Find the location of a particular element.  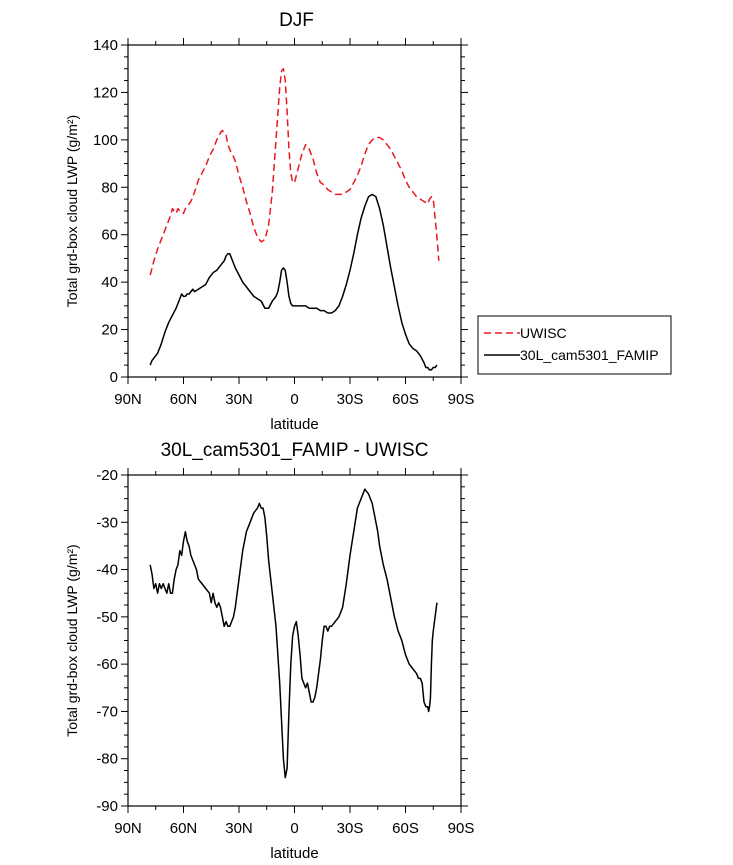

y-tick-label: 60 is located at coordinates (109, 235).